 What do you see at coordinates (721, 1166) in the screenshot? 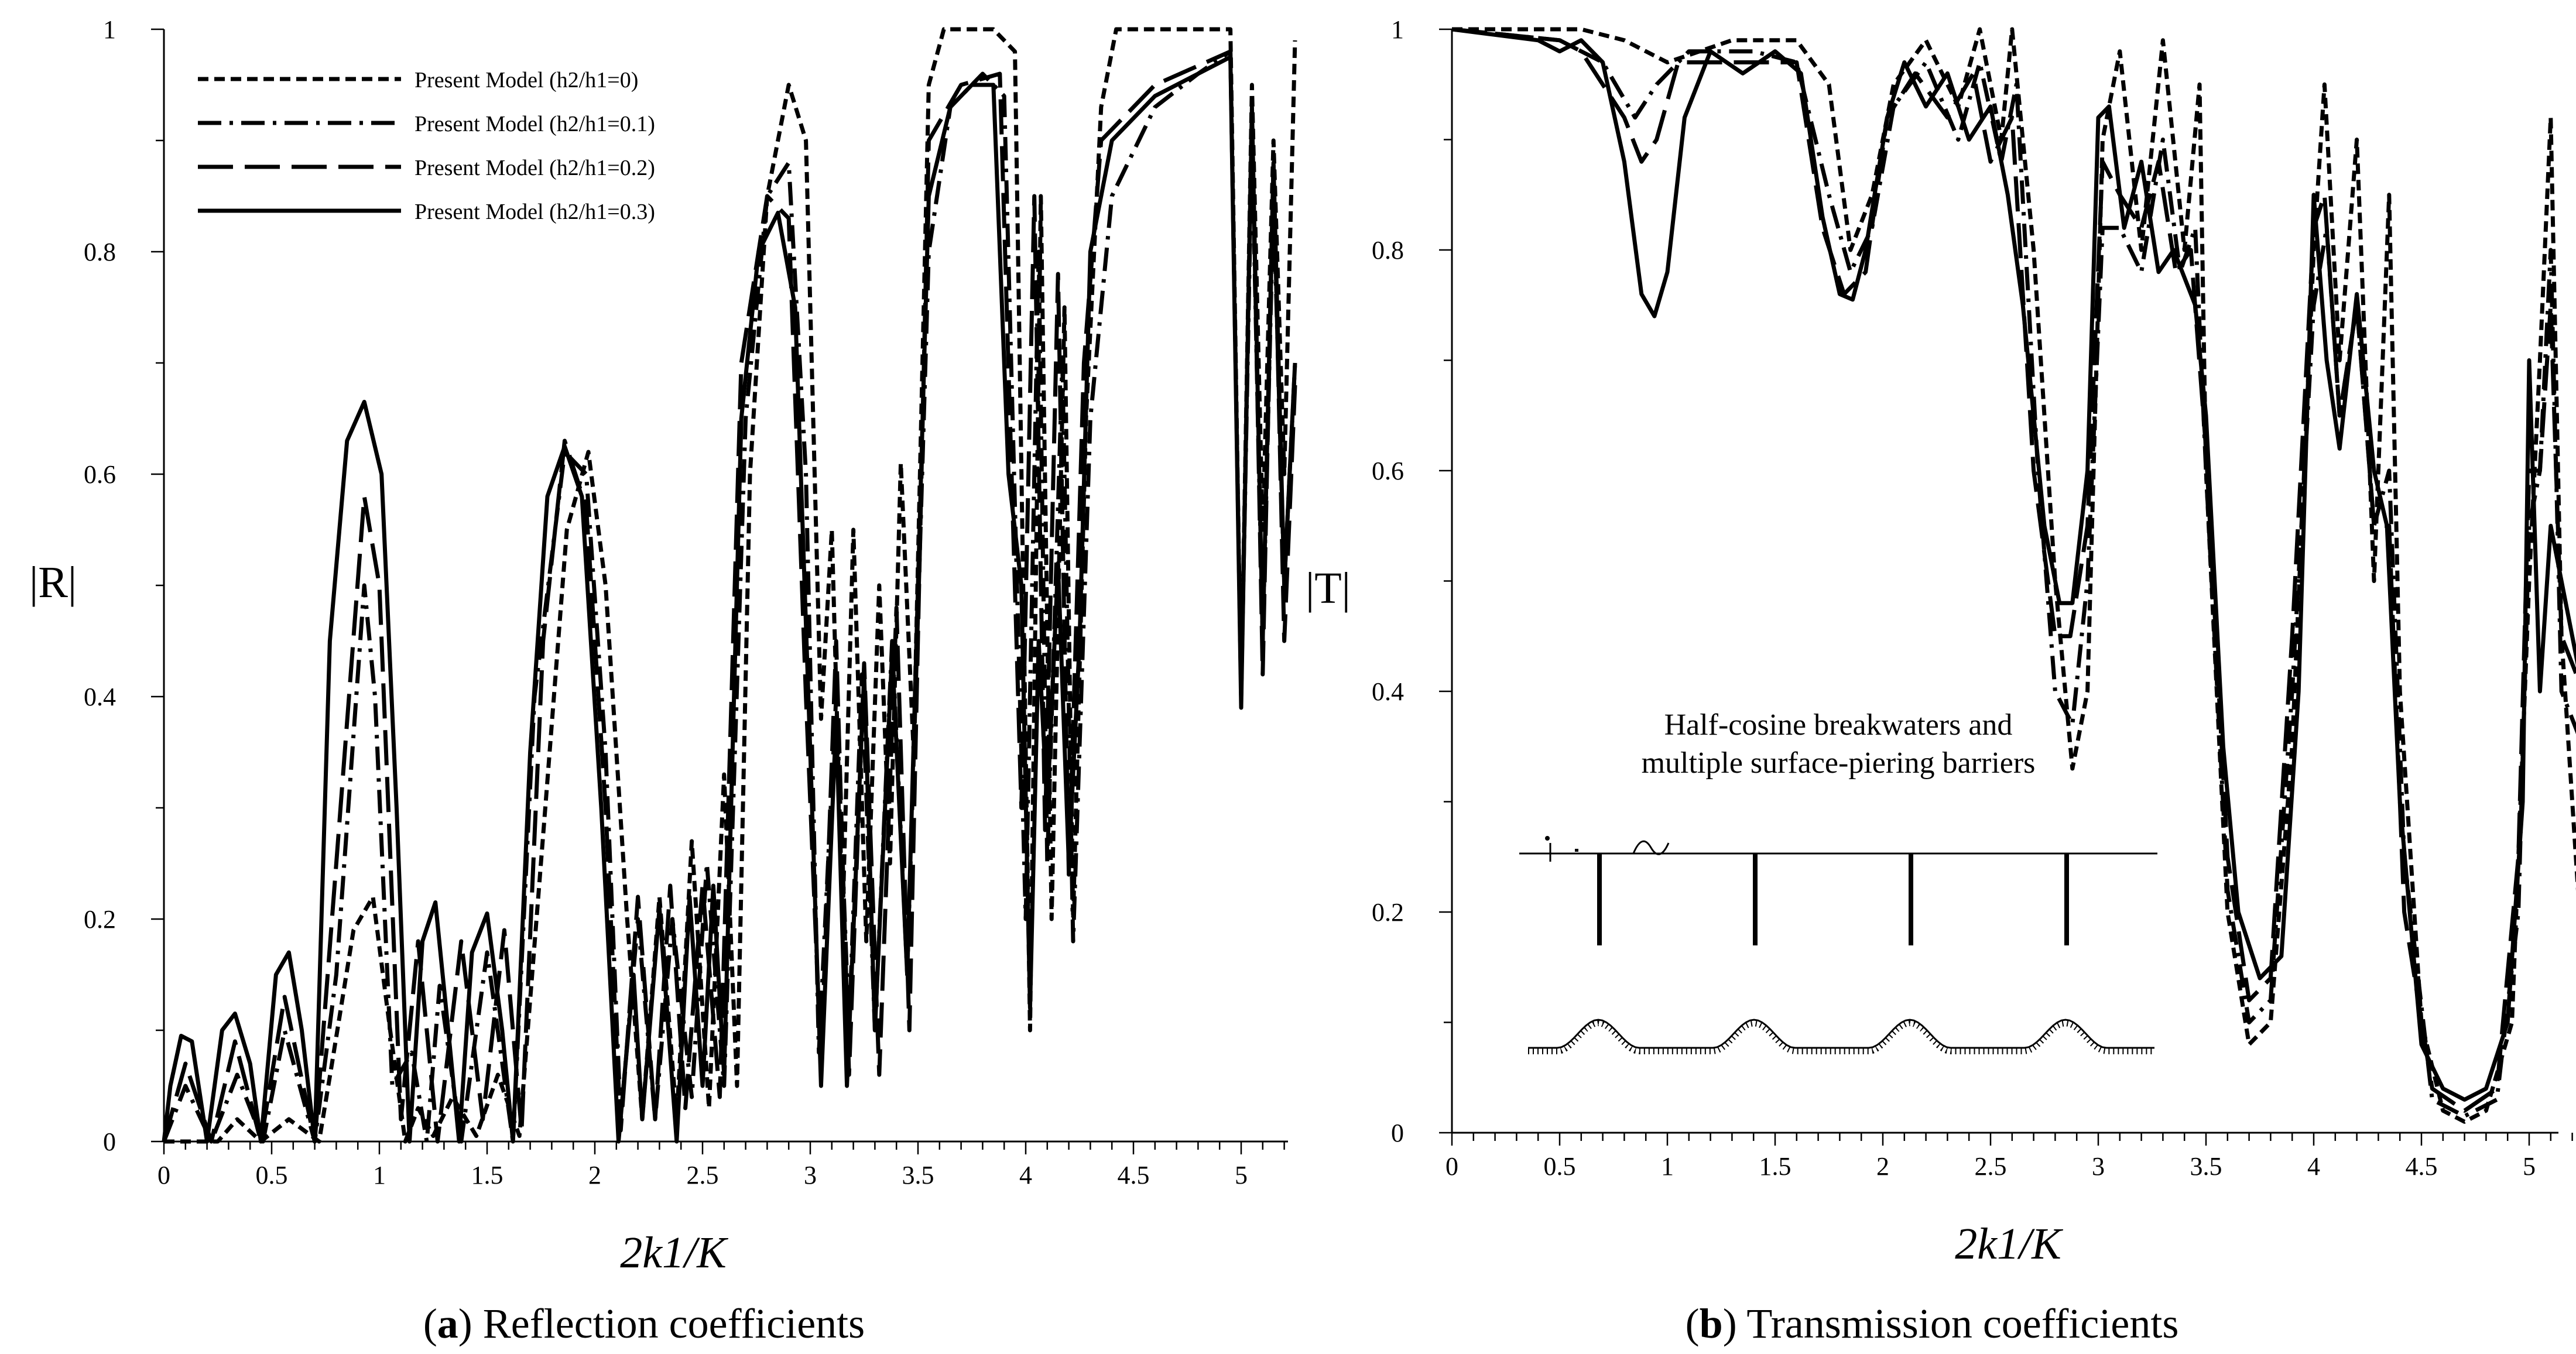
I see `reflection-x-ticks: 0 0.5 1 1.5 2 2.5 3 3.5 4 4.5 5` at bounding box center [721, 1166].